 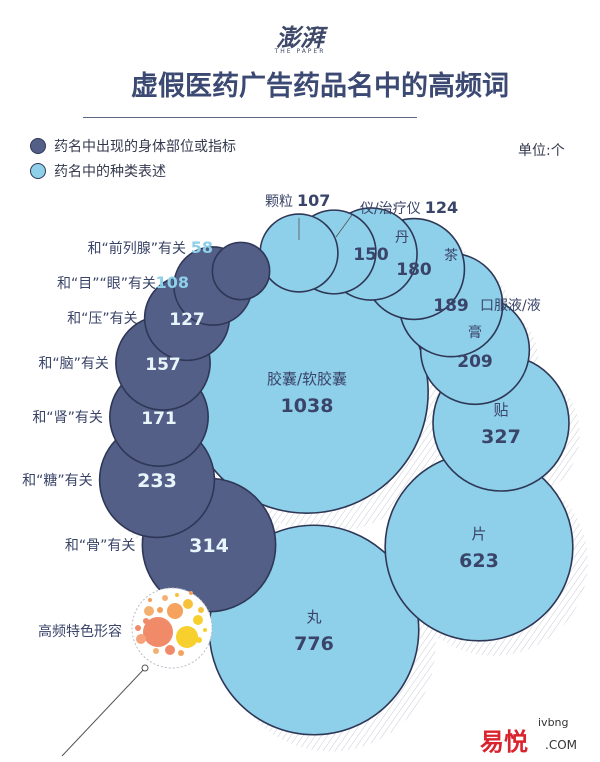 I want to click on type-label-2: 片, so click(x=478, y=534).